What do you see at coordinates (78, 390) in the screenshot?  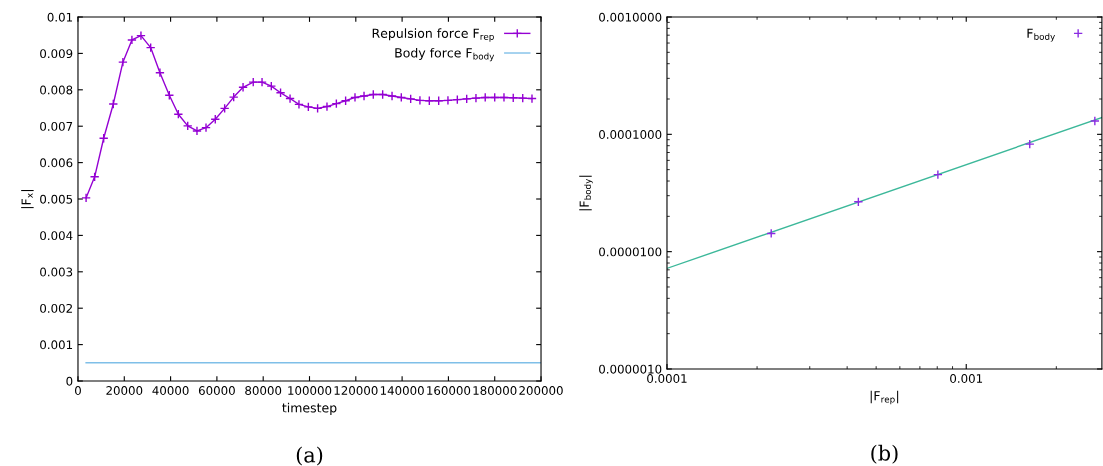 I see `x-tick-label: 0` at bounding box center [78, 390].